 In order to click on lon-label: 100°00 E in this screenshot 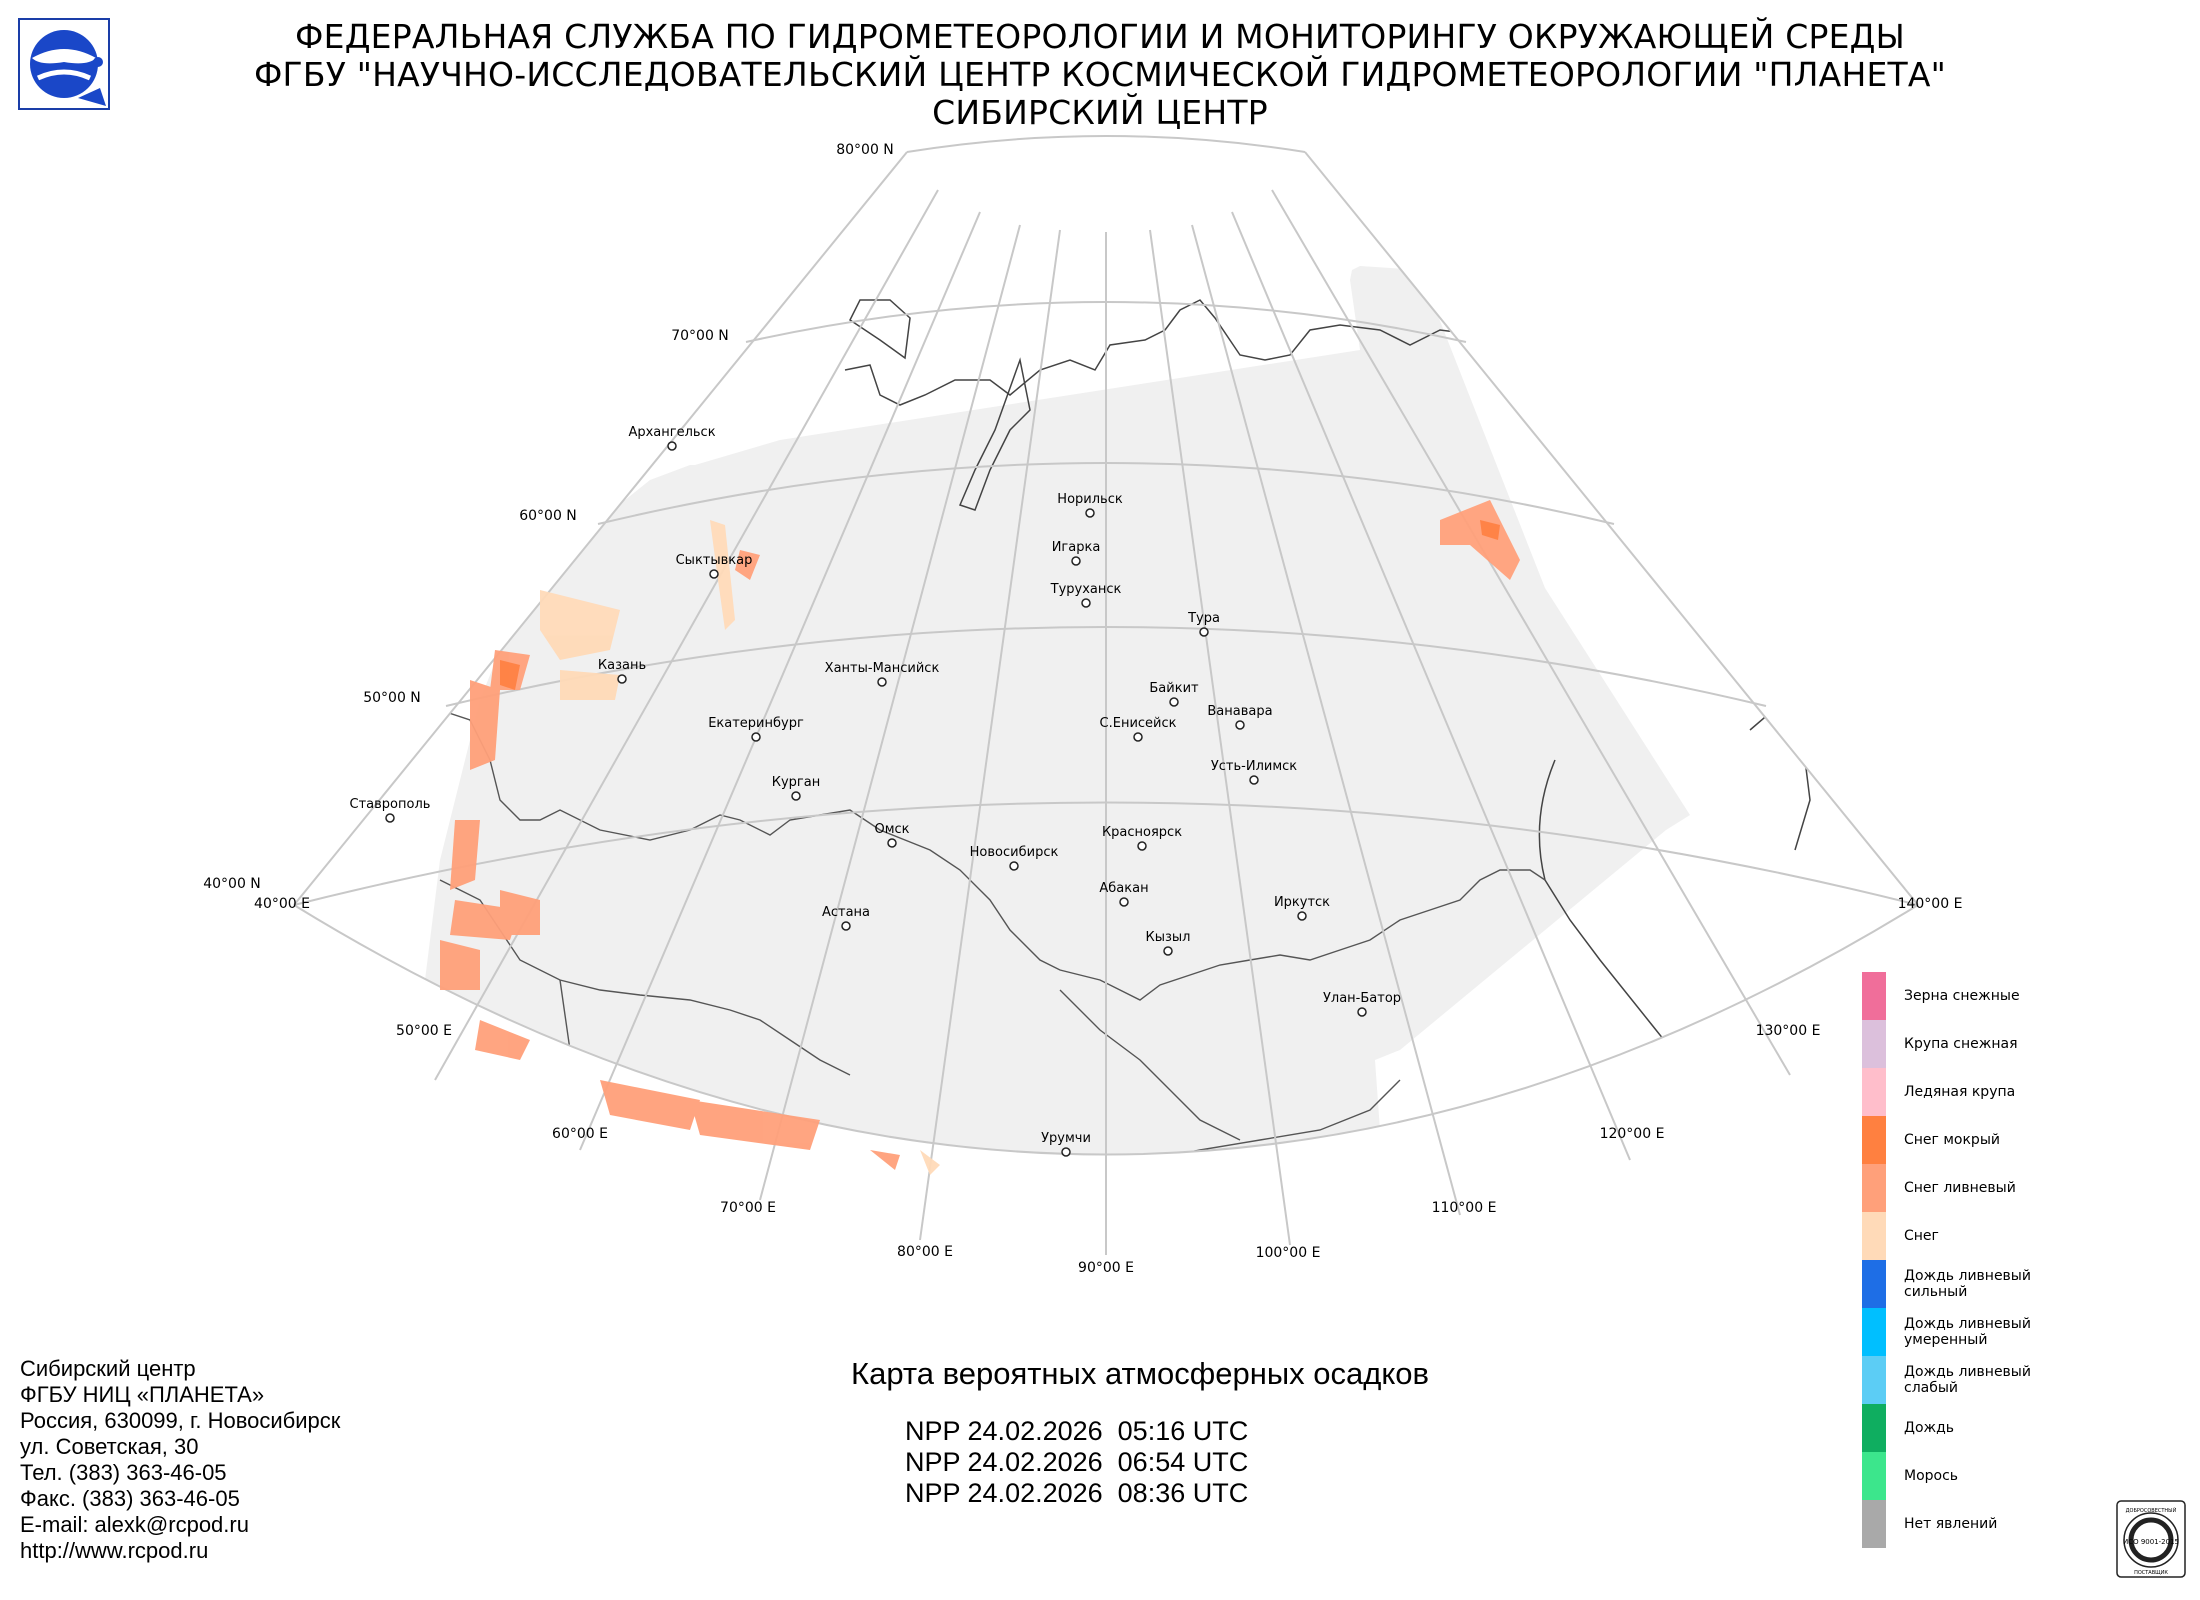, I will do `click(1288, 1253)`.